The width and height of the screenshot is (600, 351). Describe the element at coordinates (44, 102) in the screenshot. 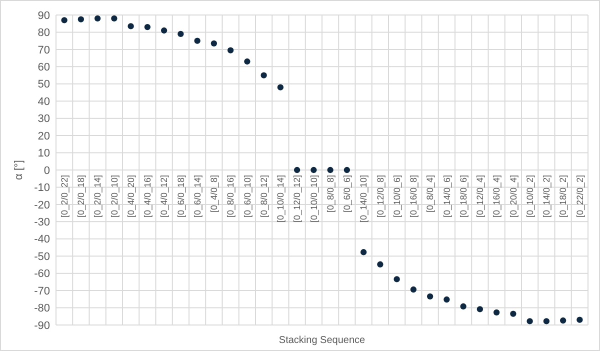

I see `y-tick-label: 40` at that location.